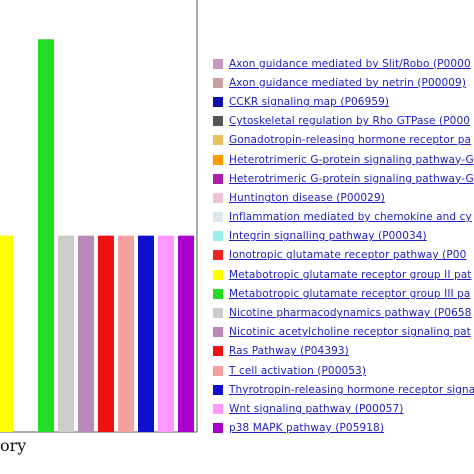  What do you see at coordinates (307, 197) in the screenshot?
I see `legend-label: Huntington disease (P00029)` at bounding box center [307, 197].